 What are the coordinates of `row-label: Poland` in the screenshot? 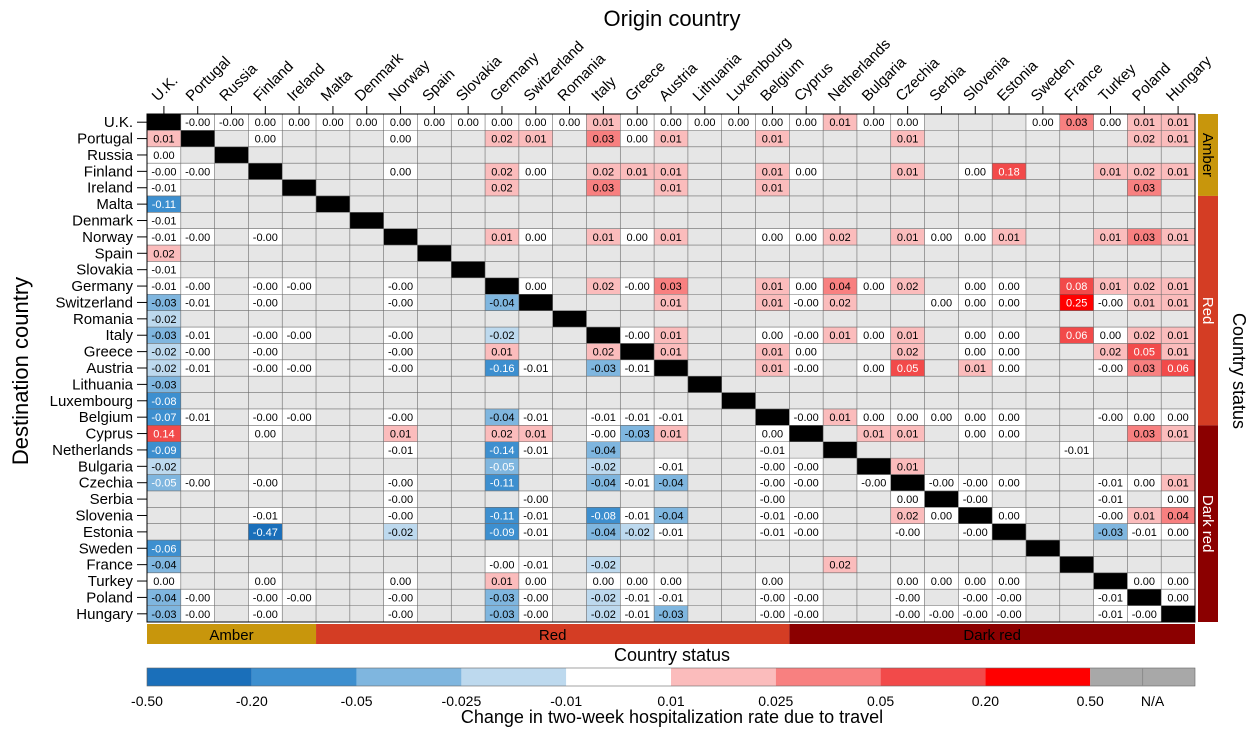 It's located at (109, 597).